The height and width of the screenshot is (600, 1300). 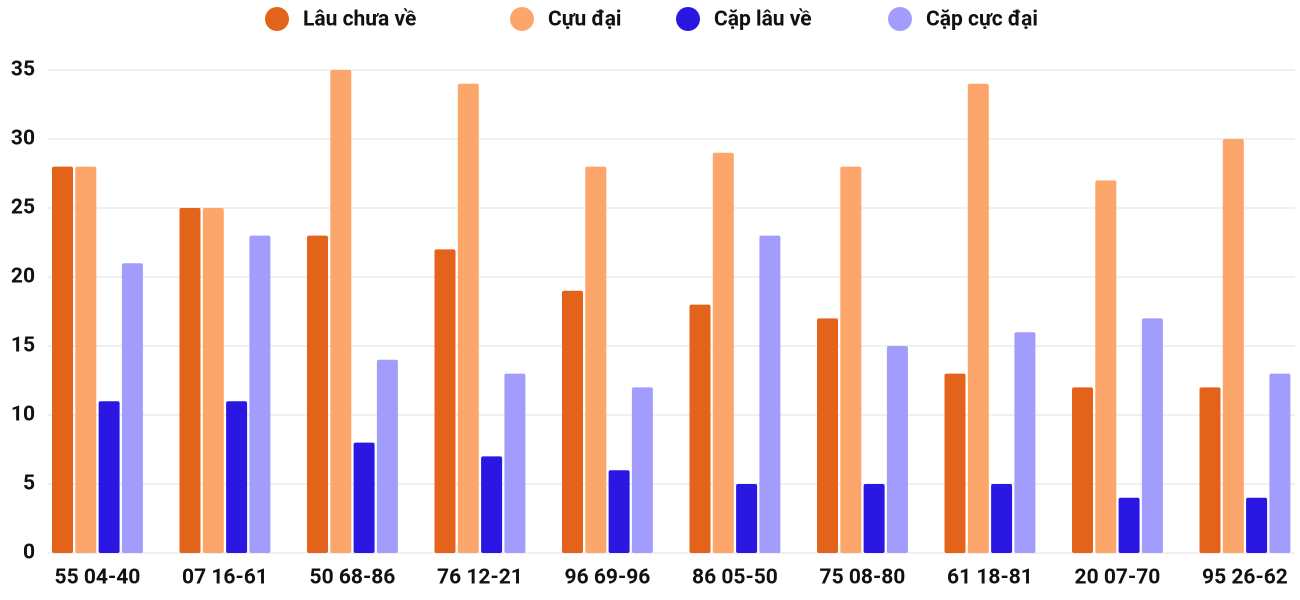 What do you see at coordinates (23, 277) in the screenshot?
I see `y-tick-label: 20` at bounding box center [23, 277].